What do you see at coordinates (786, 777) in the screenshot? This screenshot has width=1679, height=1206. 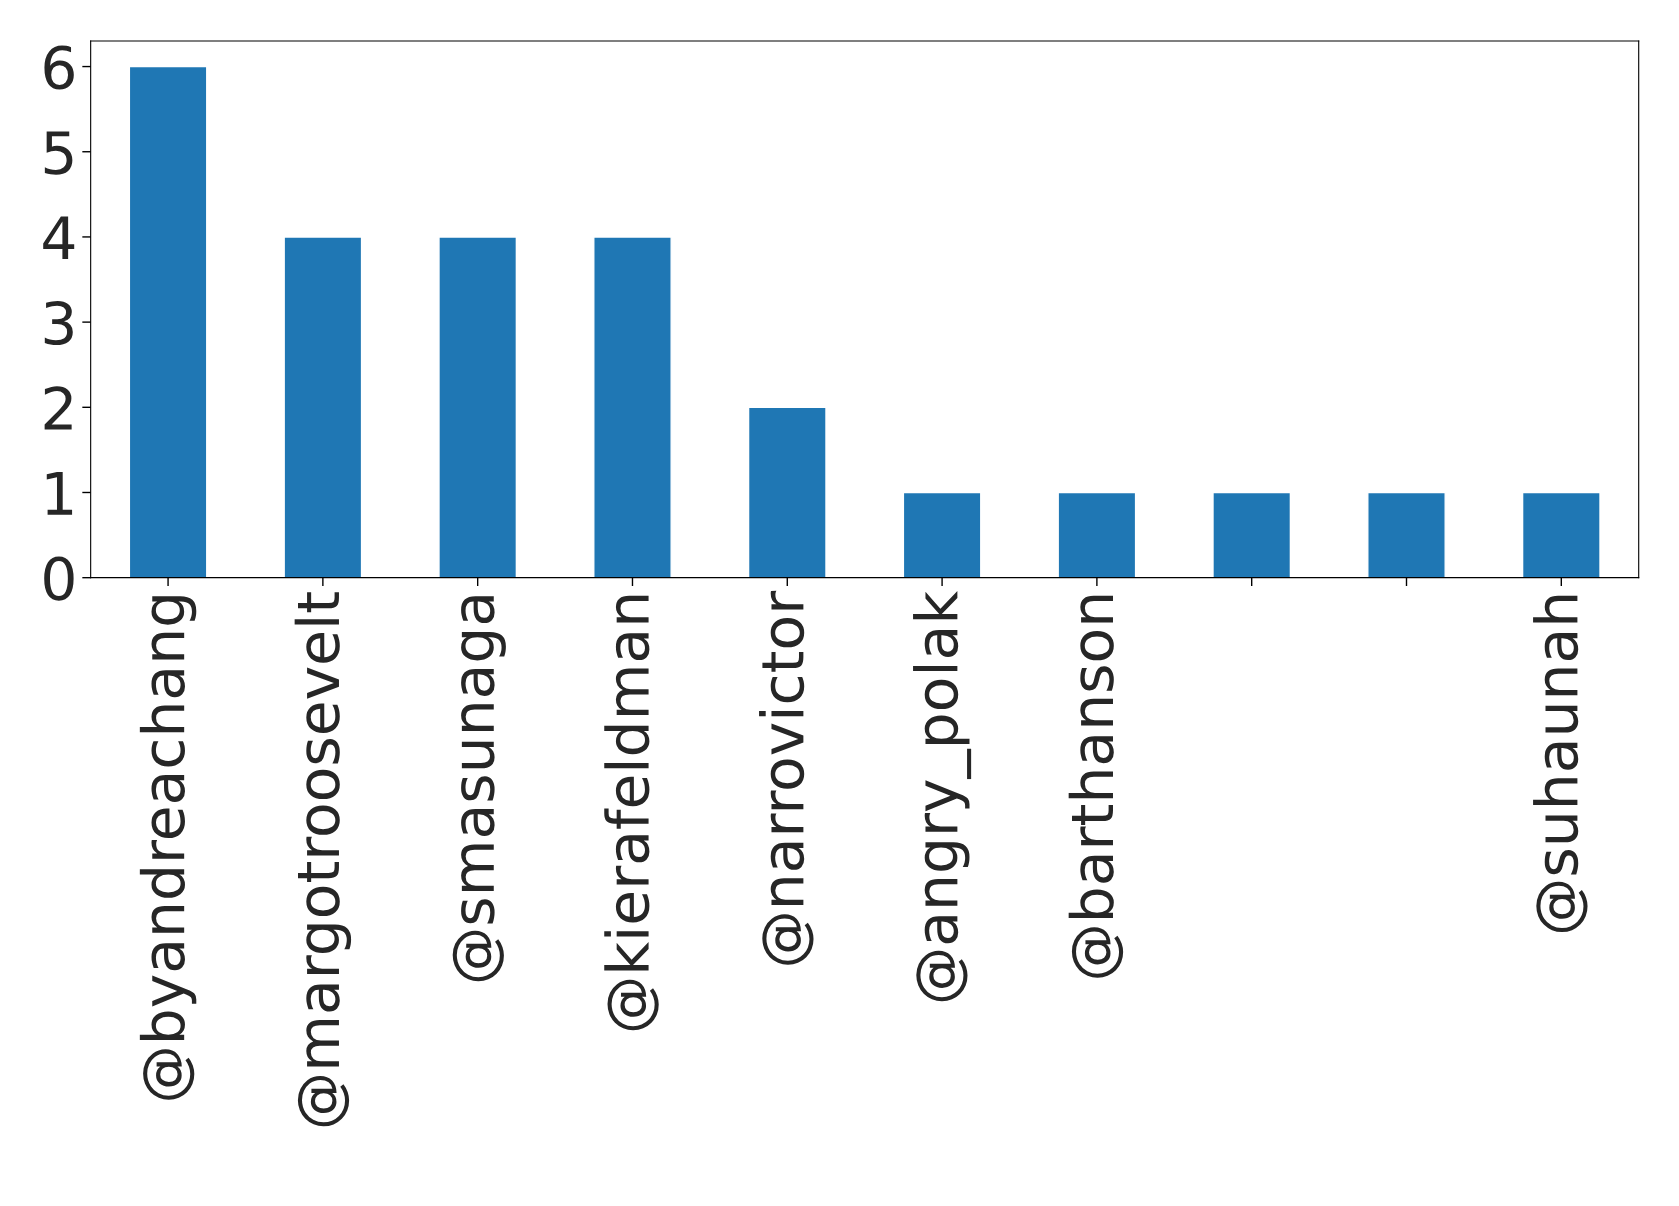 I see `x-tick-label: @narrovictor` at bounding box center [786, 777].